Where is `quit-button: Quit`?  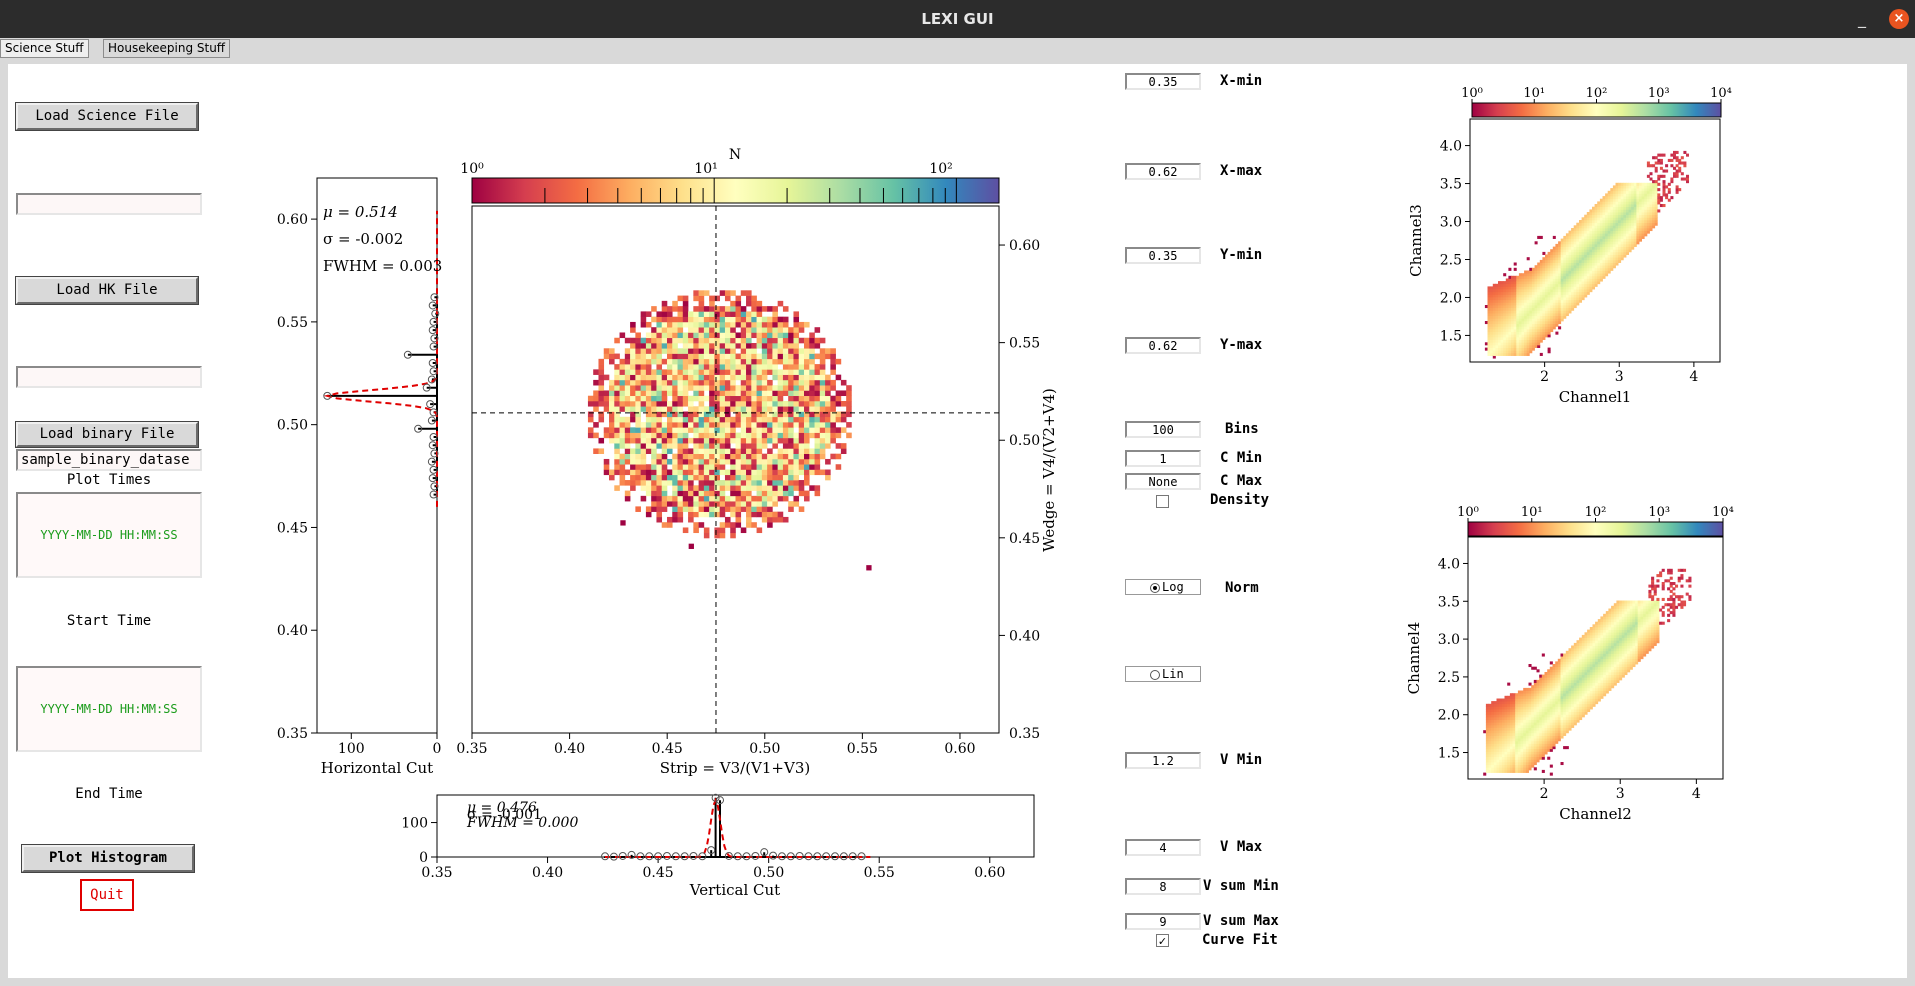
quit-button: Quit is located at coordinates (107, 895).